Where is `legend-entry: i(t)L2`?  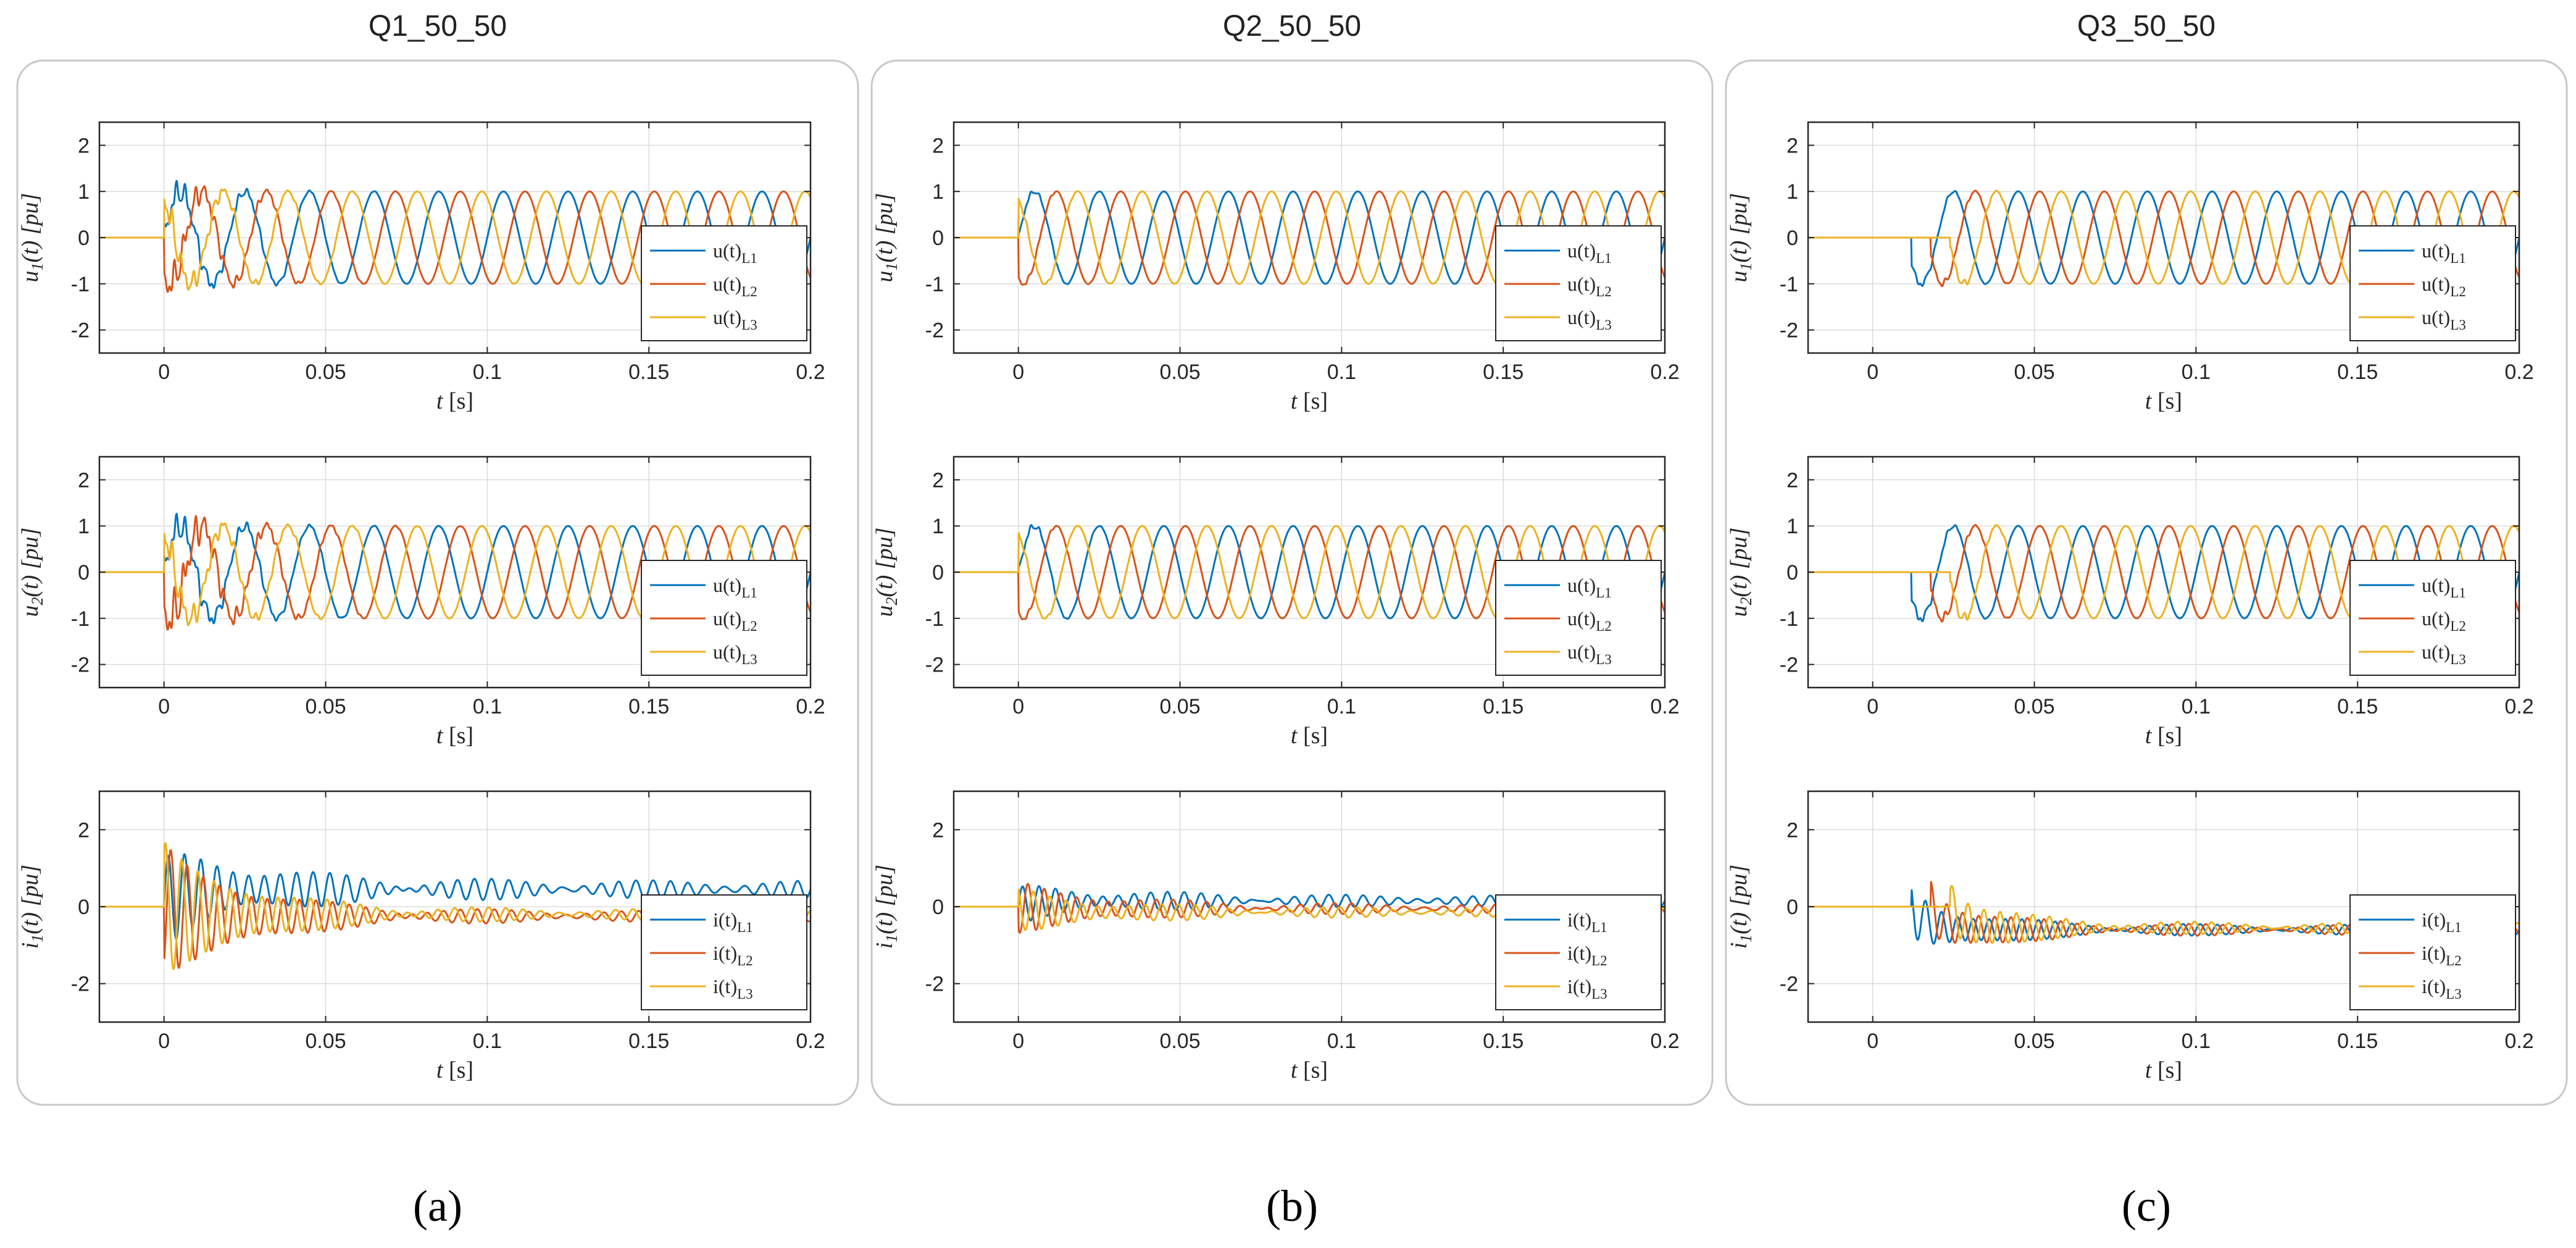 legend-entry: i(t)L2 is located at coordinates (733, 955).